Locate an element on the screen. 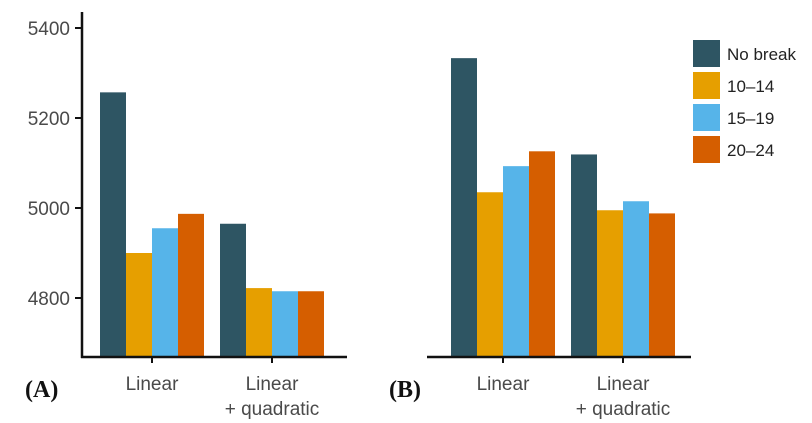 This screenshot has width=812, height=423. legend-label: 20–24 is located at coordinates (750, 150).